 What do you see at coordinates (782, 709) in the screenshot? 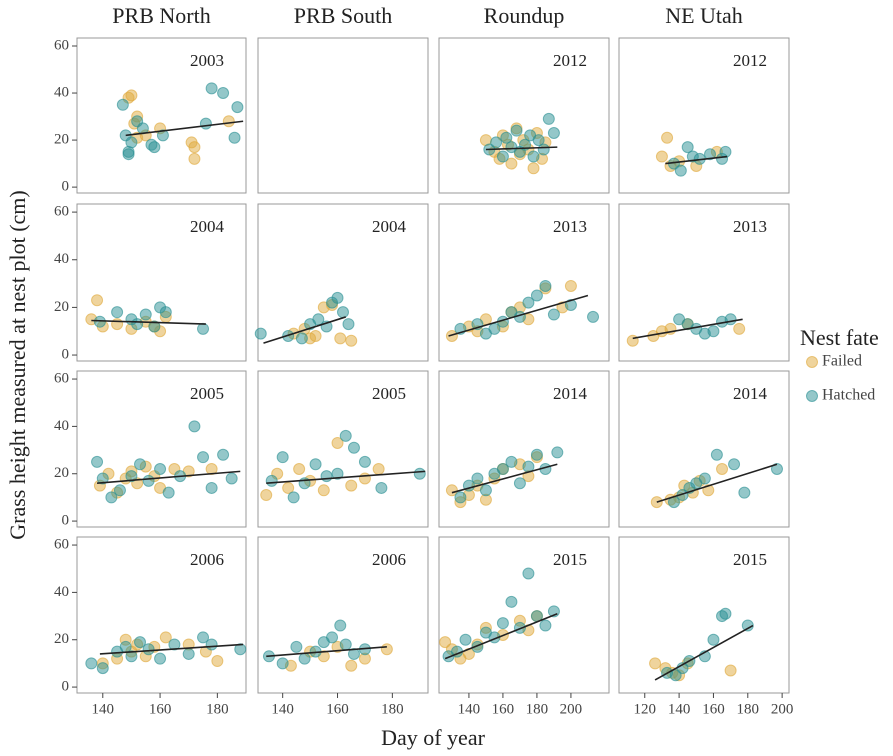
I see `x-tick-label: 200` at bounding box center [782, 709].